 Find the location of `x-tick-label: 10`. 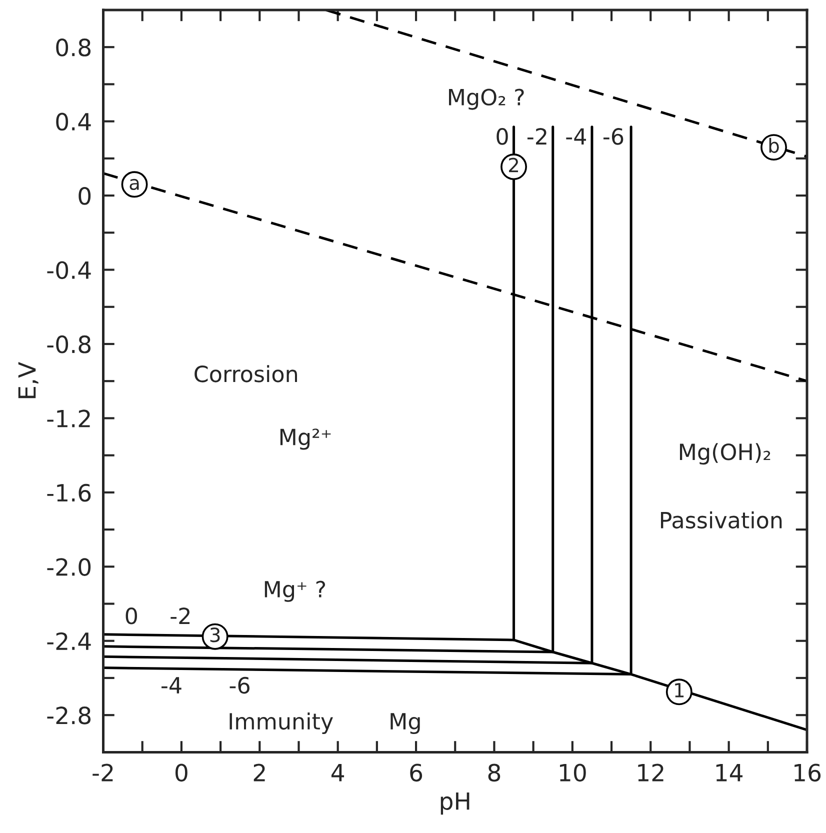

x-tick-label: 10 is located at coordinates (573, 773).